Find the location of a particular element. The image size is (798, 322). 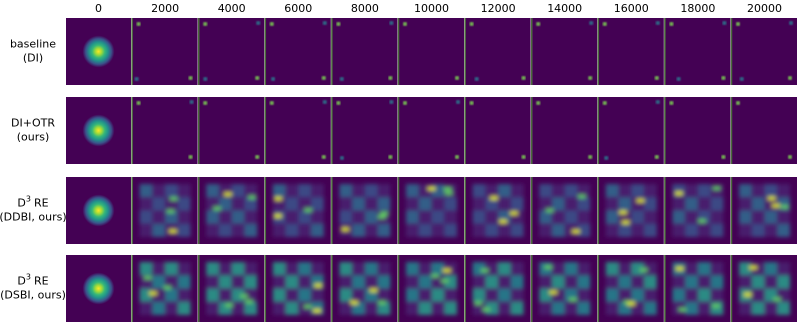

column-label: 2000 is located at coordinates (165, 8).